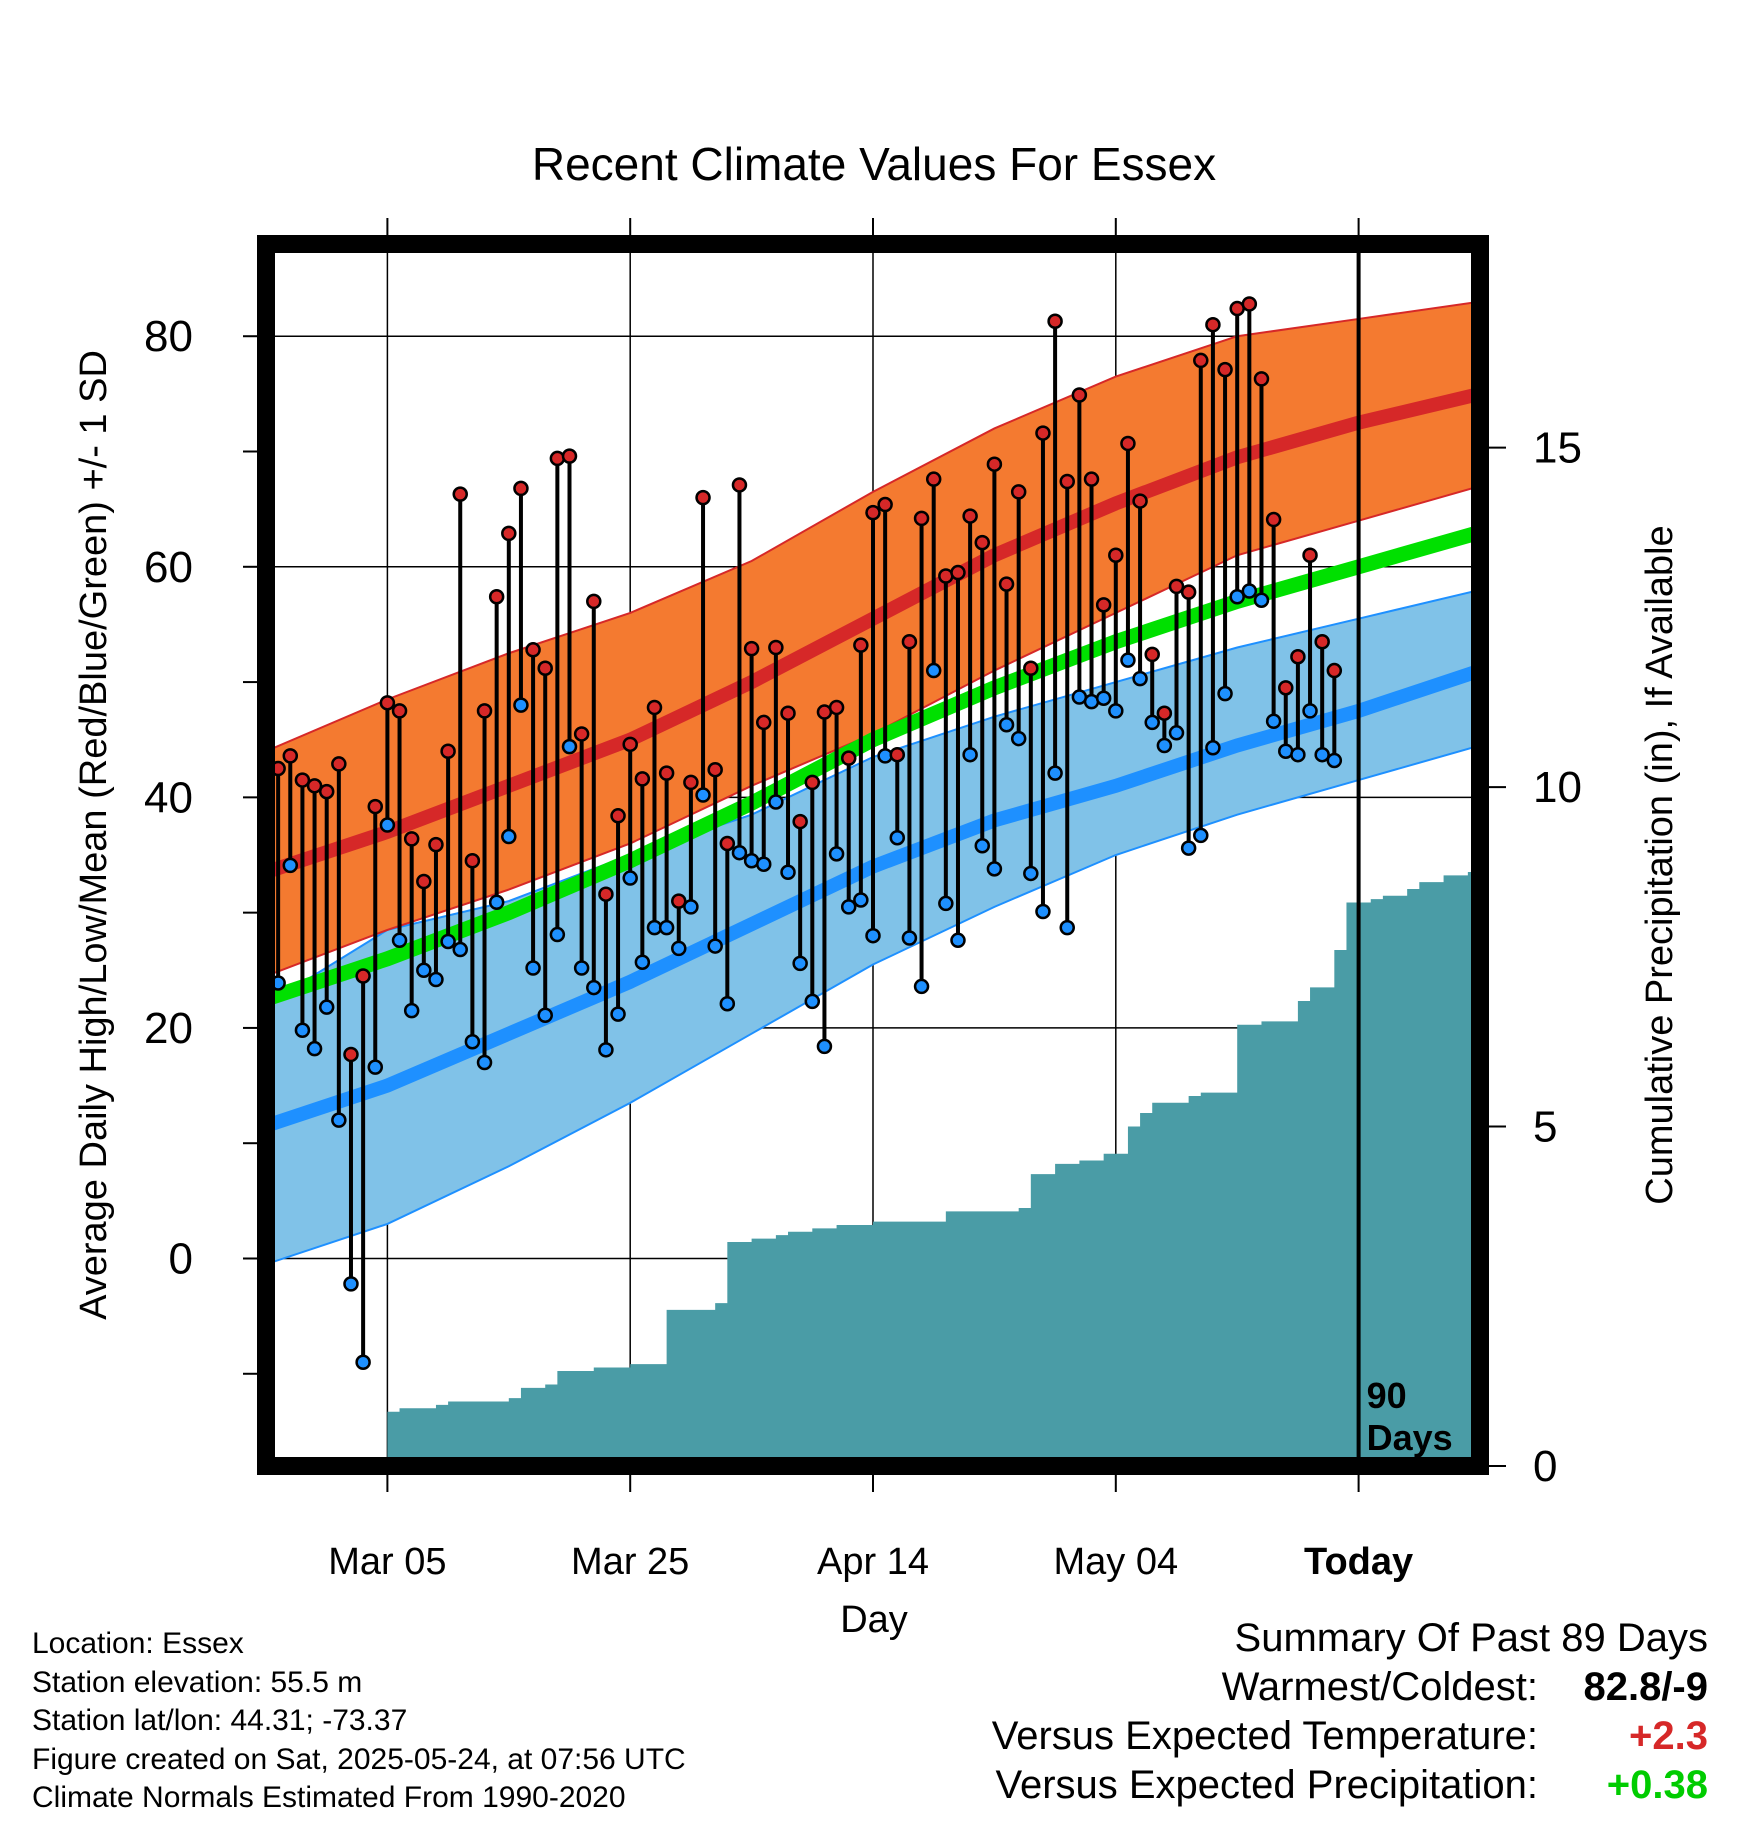 This screenshot has width=1748, height=1828. Describe the element at coordinates (1410, 1416) in the screenshot. I see `today-days-label: 90 Days` at that location.